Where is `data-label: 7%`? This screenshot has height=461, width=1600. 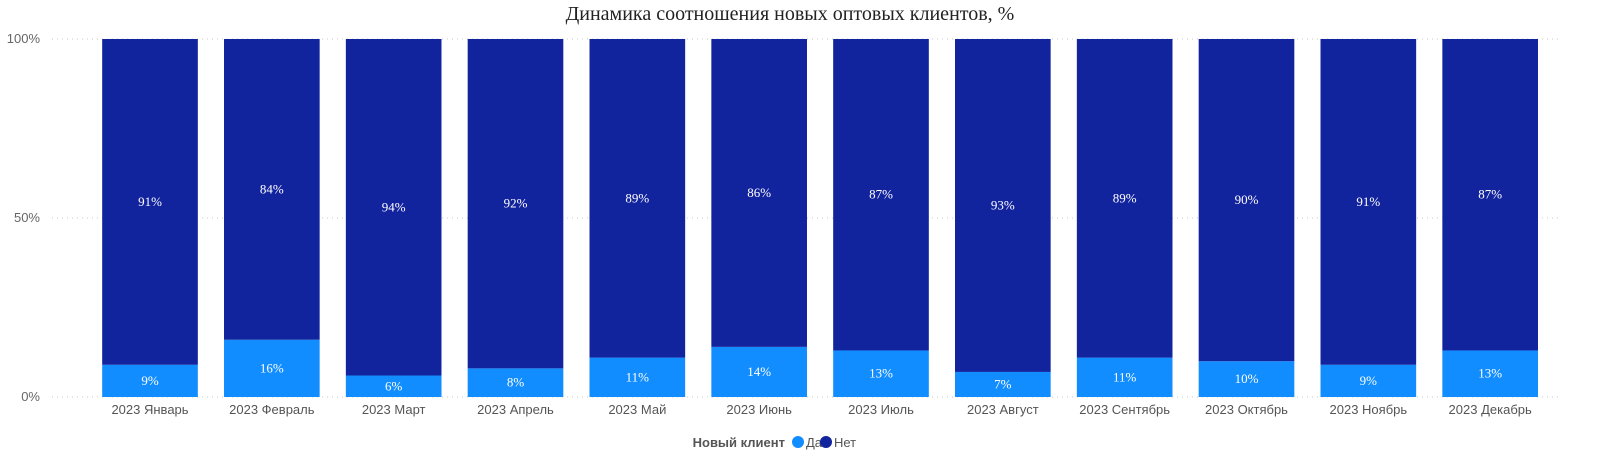
data-label: 7% is located at coordinates (1003, 383).